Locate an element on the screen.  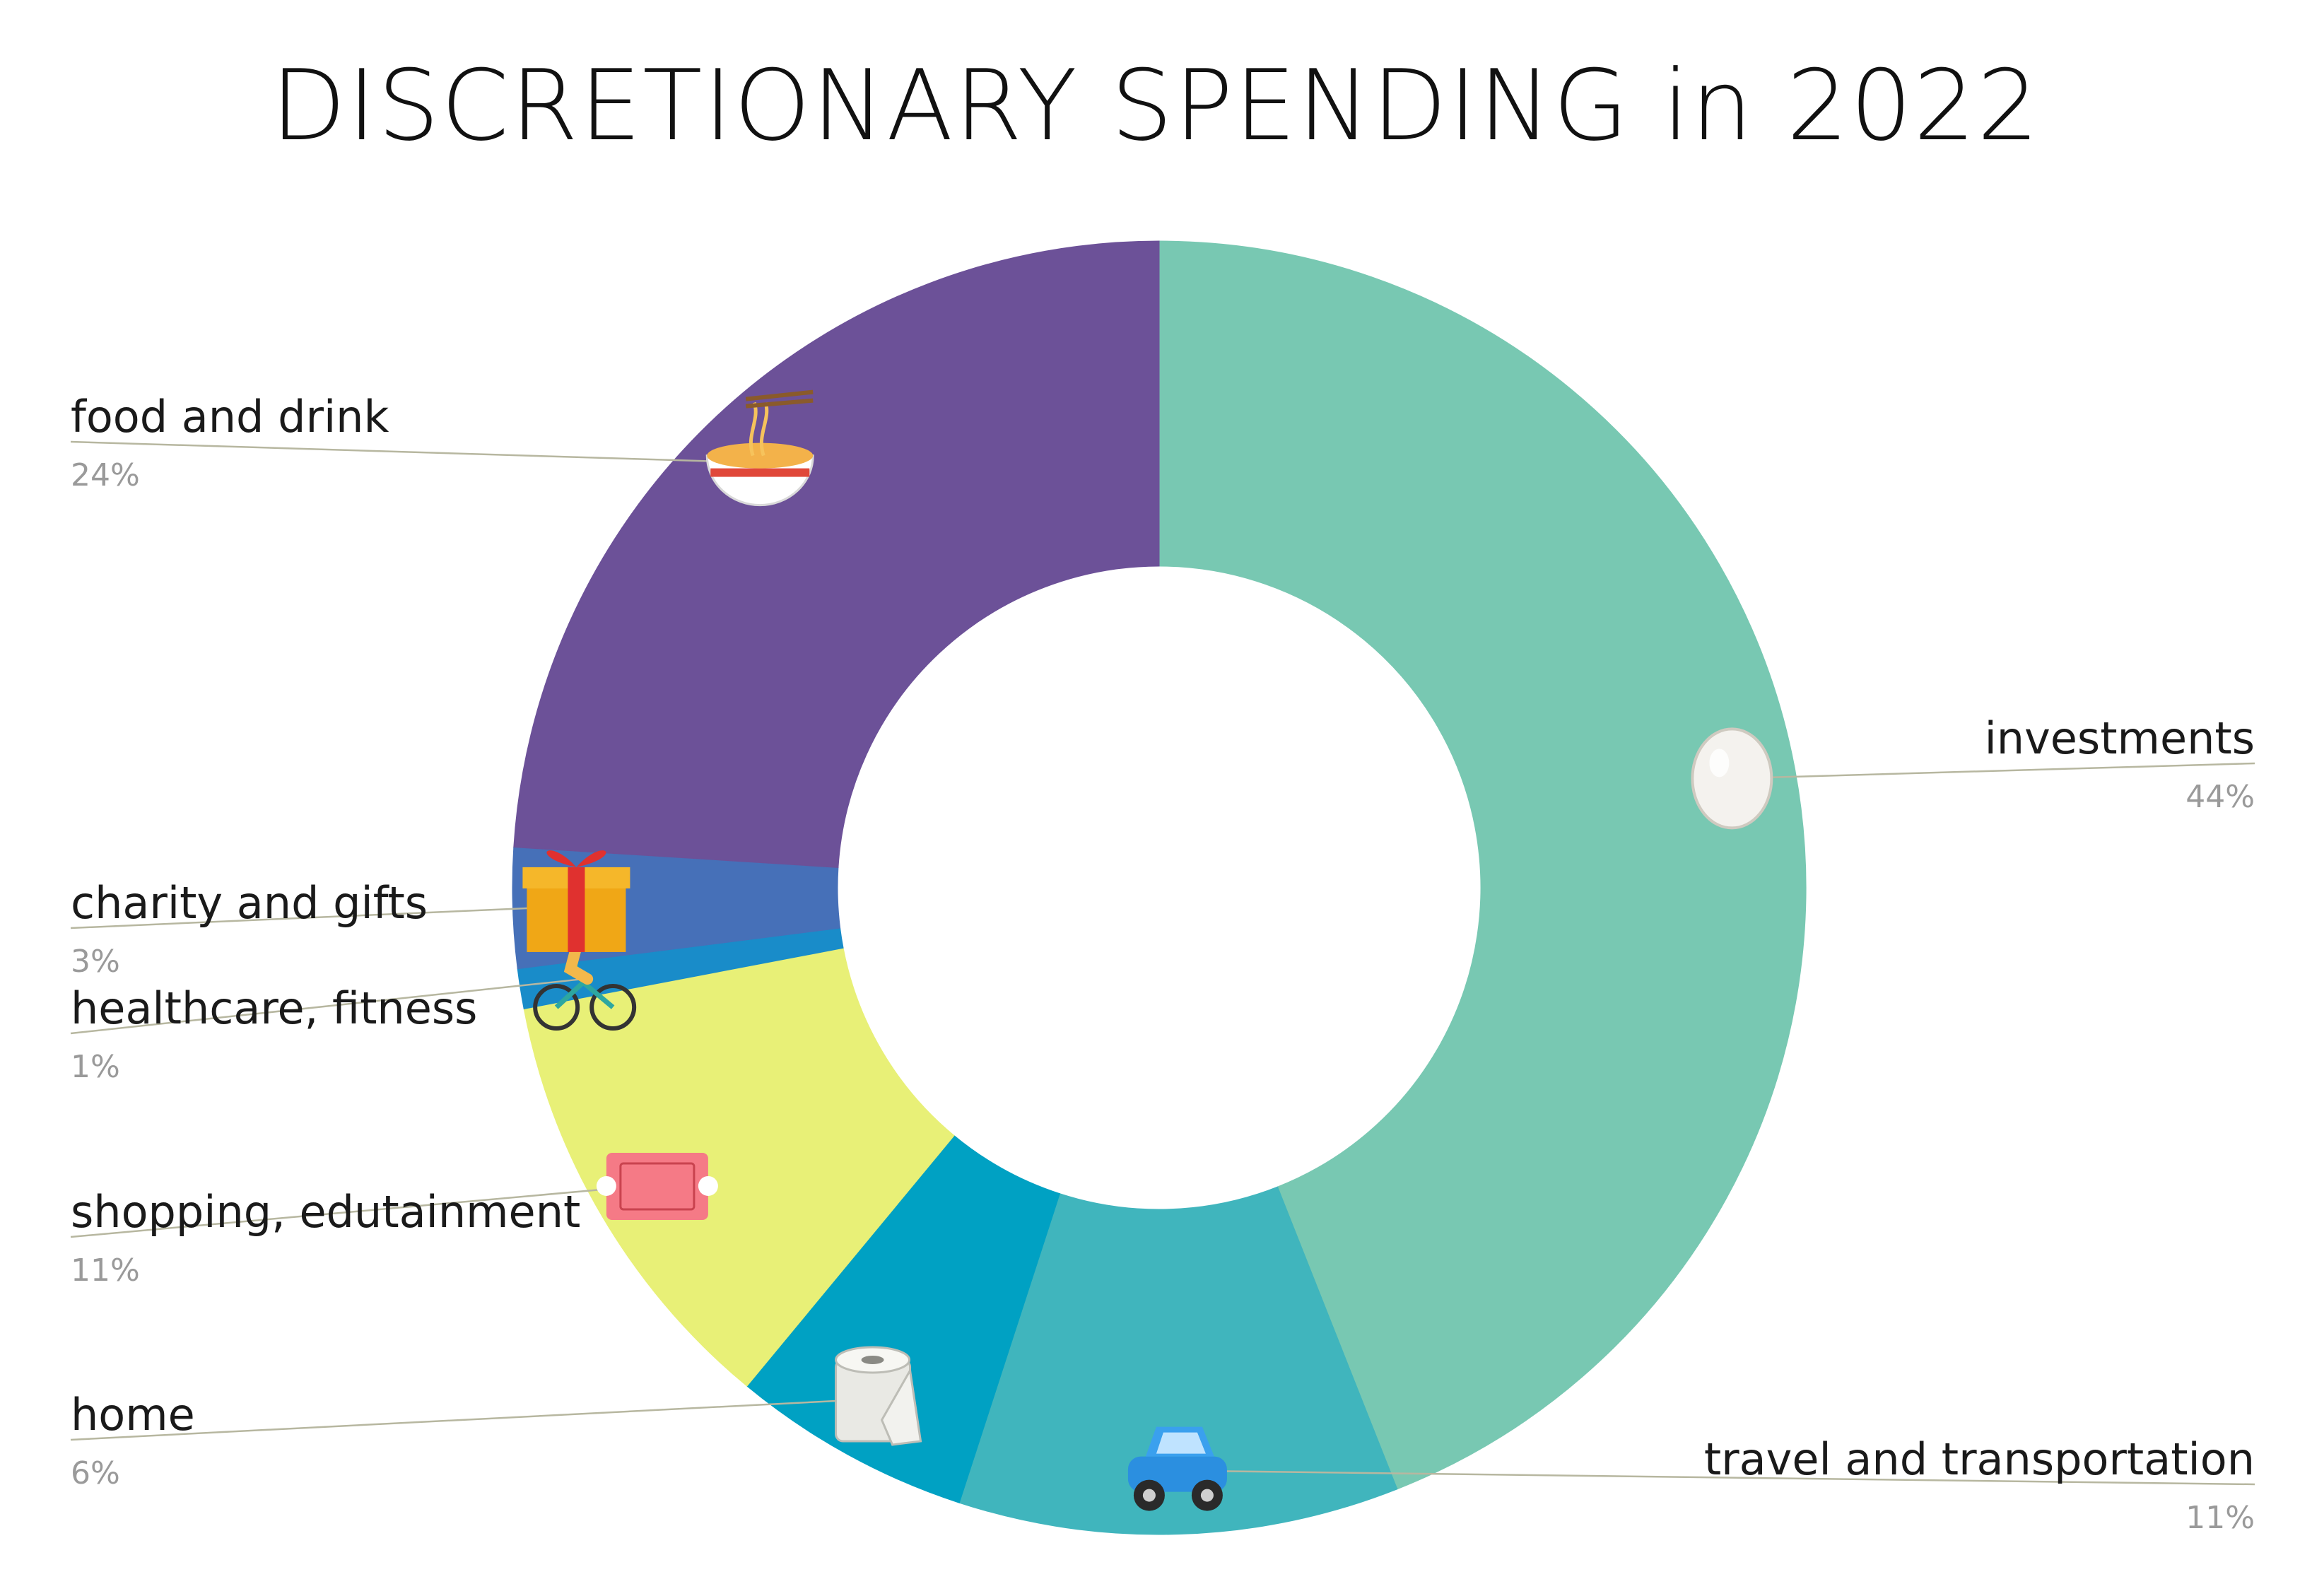
slice-value-food-and-drink: 24% is located at coordinates (106, 475).